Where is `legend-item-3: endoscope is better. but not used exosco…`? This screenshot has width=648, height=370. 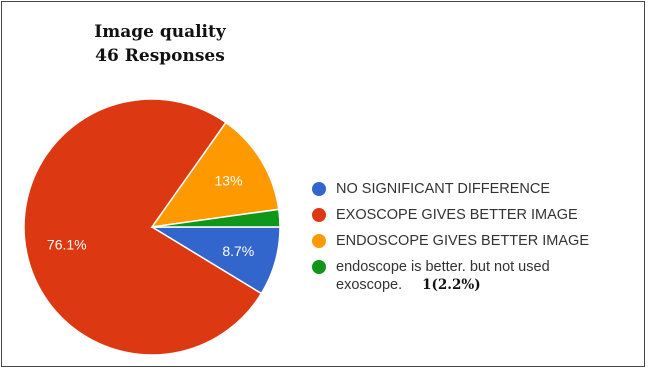
legend-item-3: endoscope is better. but not used exosco… is located at coordinates (477, 276).